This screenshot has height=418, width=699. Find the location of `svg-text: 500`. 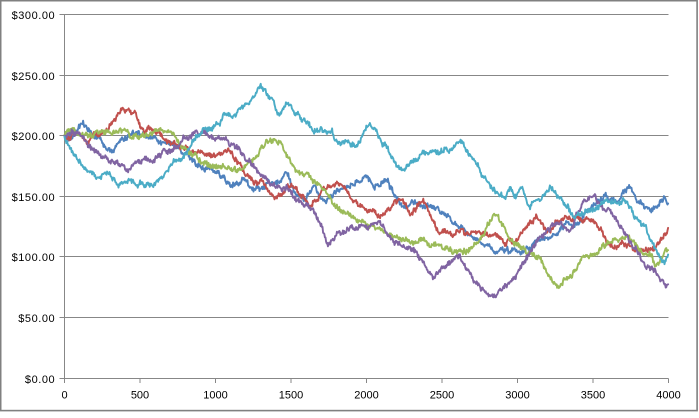

svg-text: 500 is located at coordinates (140, 396).